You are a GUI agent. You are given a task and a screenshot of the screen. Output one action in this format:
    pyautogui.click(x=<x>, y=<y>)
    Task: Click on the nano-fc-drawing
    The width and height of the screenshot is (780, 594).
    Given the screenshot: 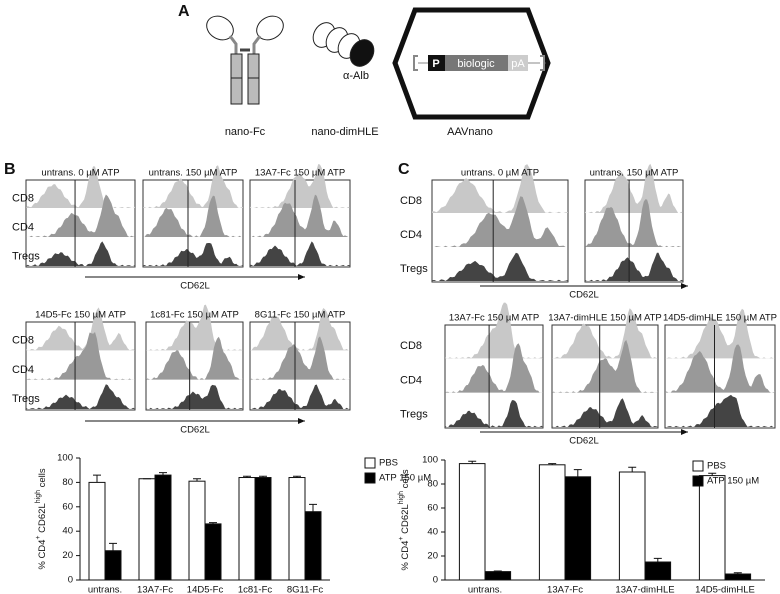 What is the action you would take?
    pyautogui.click(x=245, y=60)
    